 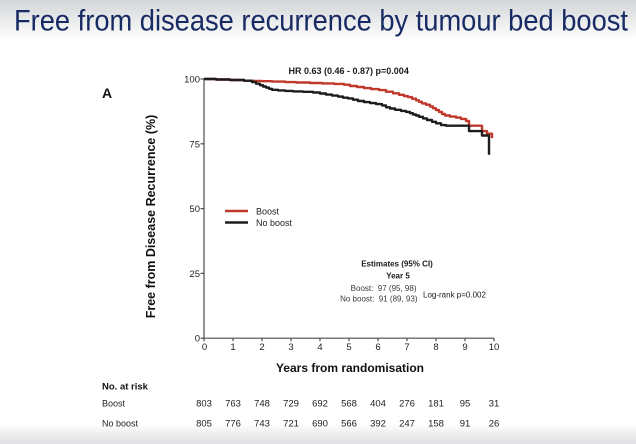 I want to click on svg-text: 392, so click(x=378, y=424).